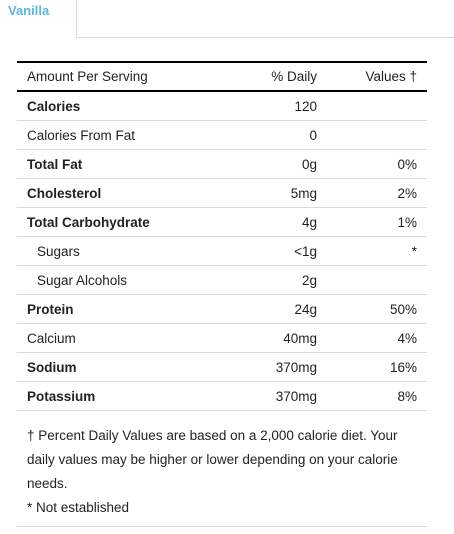 The image size is (454, 534). I want to click on footer-divider, so click(222, 526).